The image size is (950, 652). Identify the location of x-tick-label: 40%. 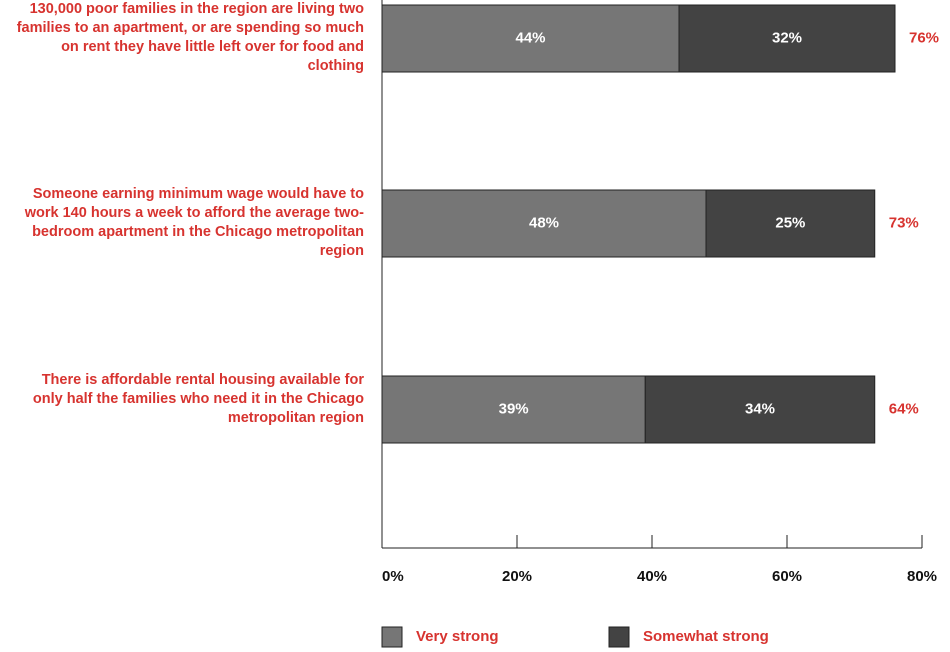
(652, 576).